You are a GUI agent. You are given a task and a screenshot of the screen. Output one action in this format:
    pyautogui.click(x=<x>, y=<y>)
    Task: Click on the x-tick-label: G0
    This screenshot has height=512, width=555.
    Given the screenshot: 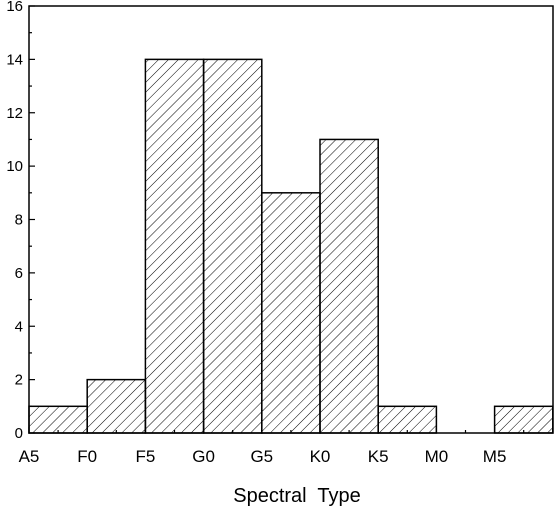 What is the action you would take?
    pyautogui.click(x=203, y=456)
    